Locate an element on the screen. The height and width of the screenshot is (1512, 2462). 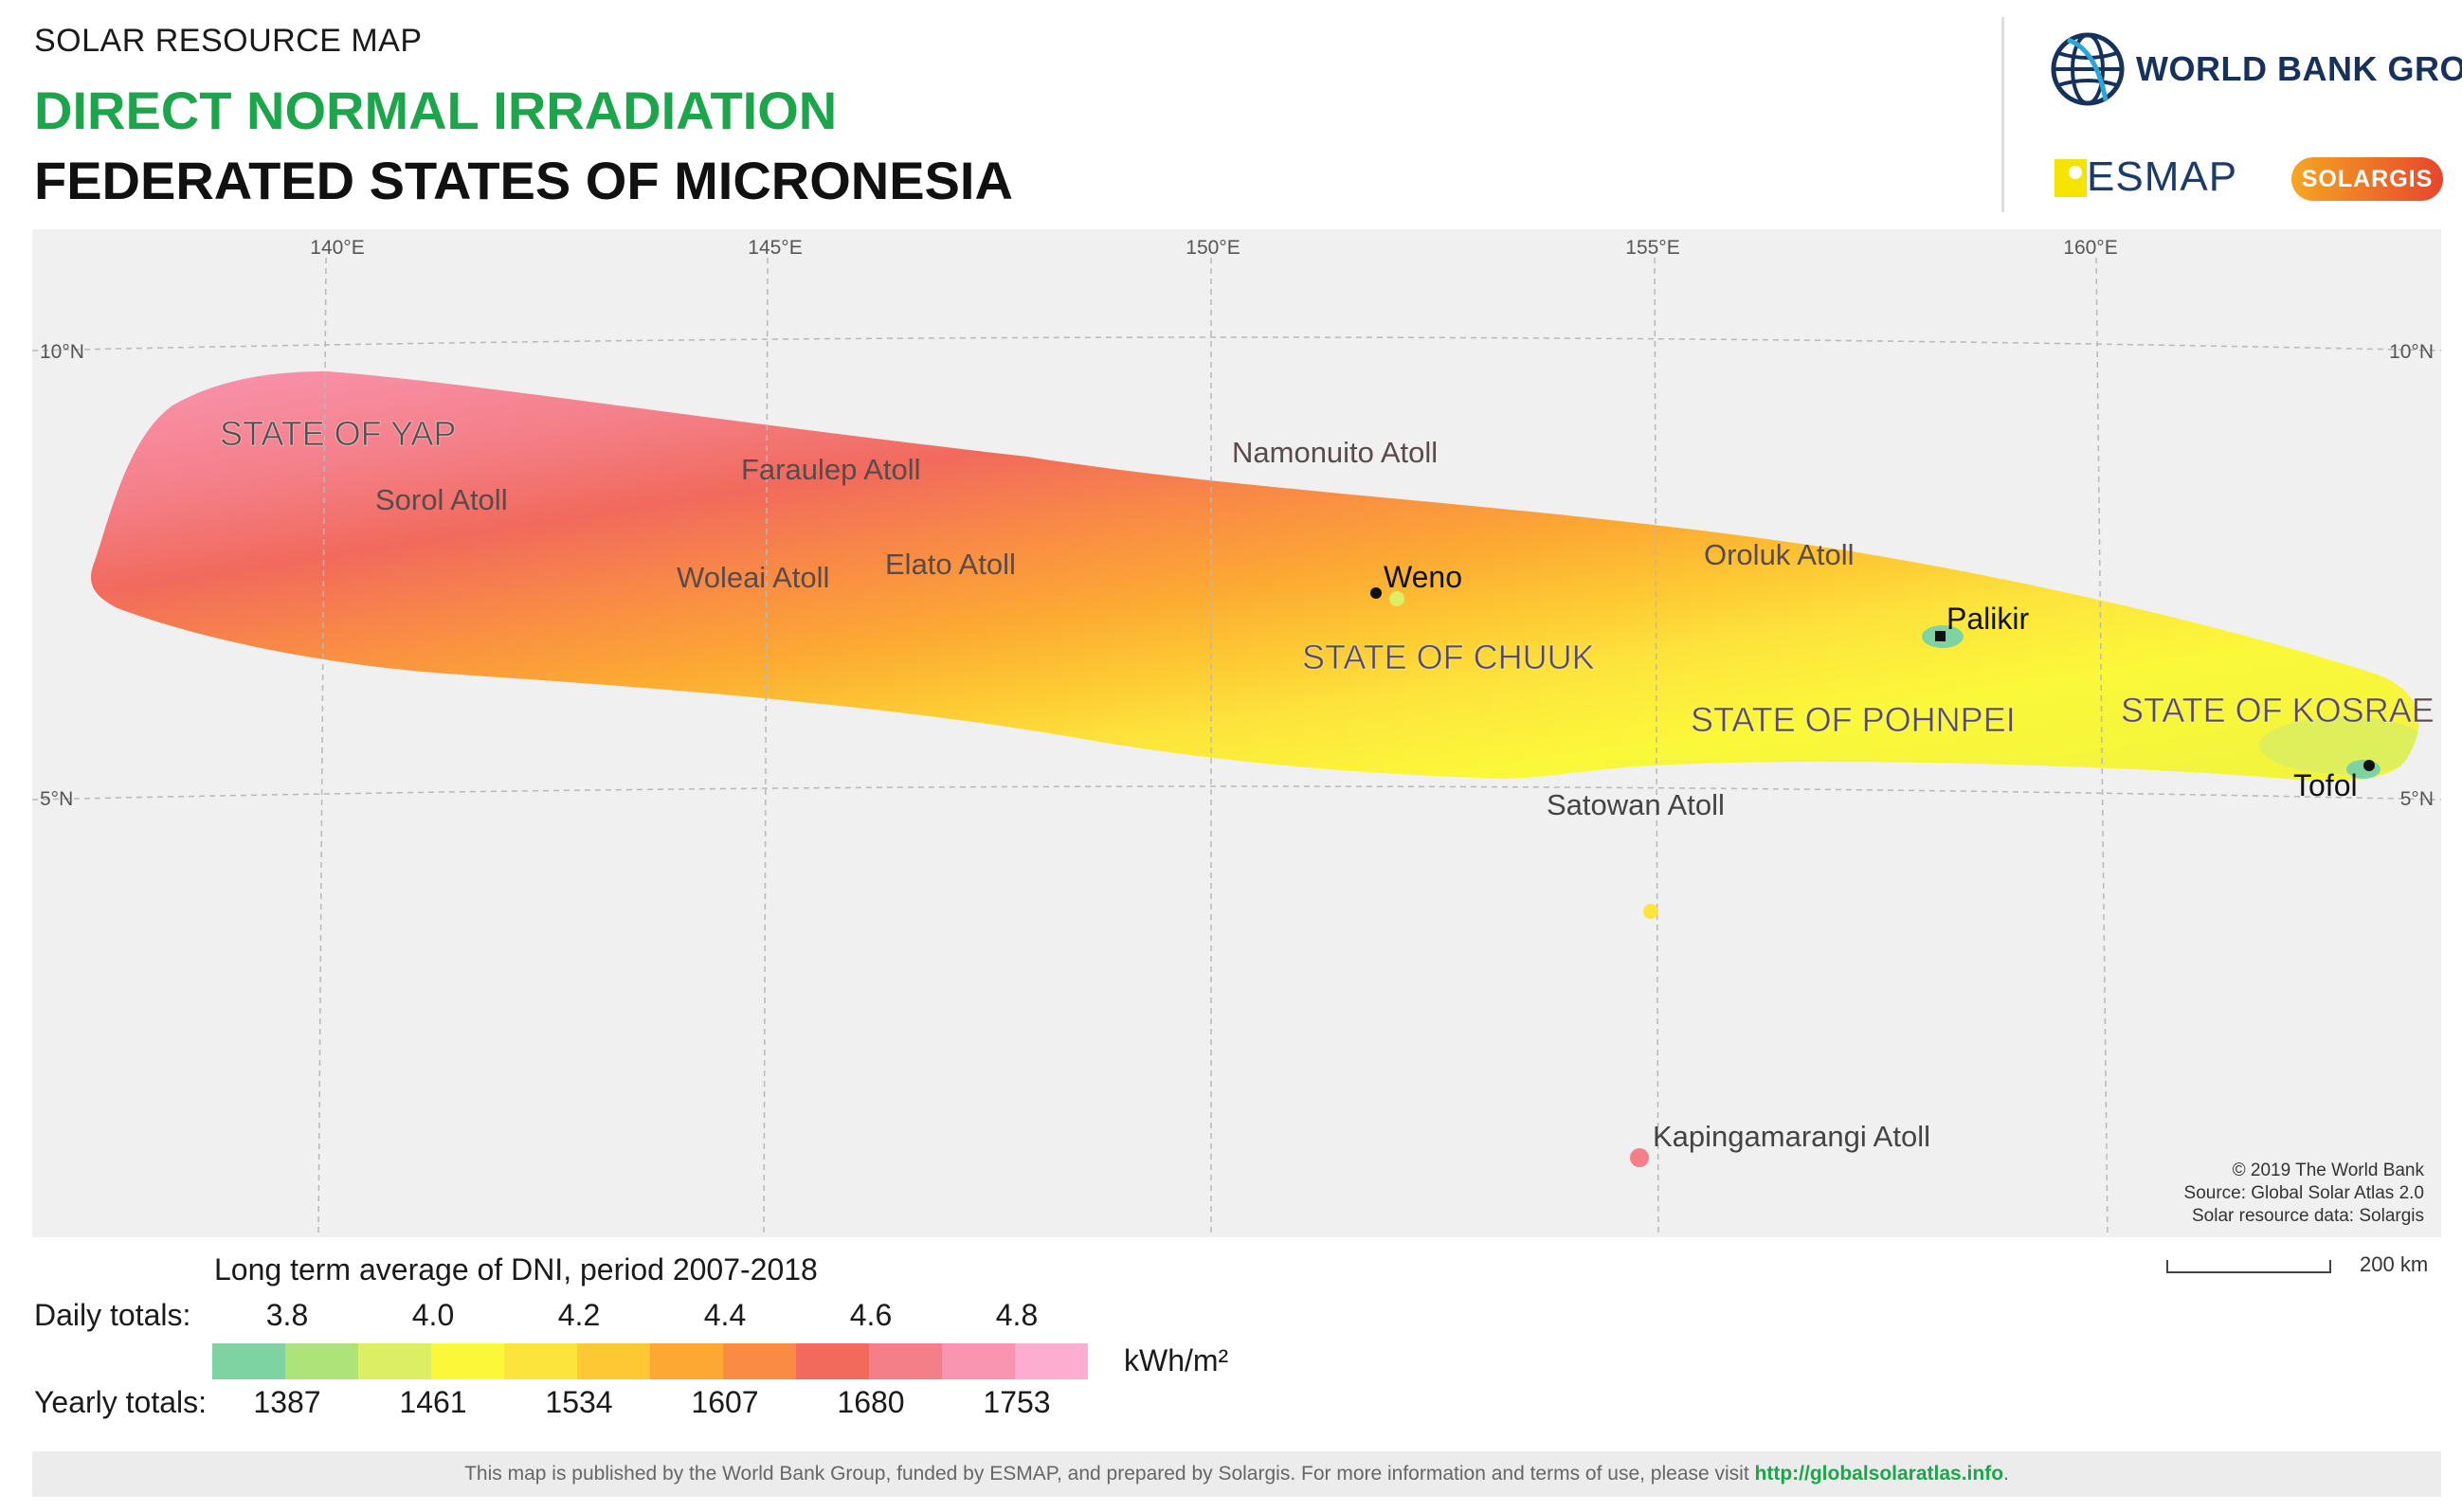
lat-label-10-right: 10°N is located at coordinates (2412, 352).